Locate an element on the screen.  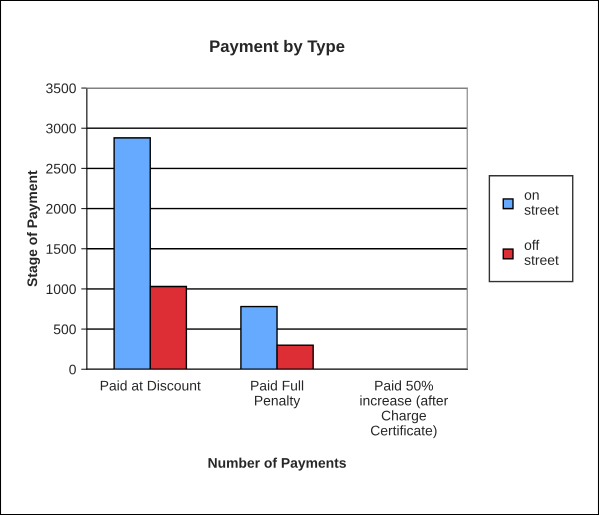
y-tick-label: 0 is located at coordinates (72, 369).